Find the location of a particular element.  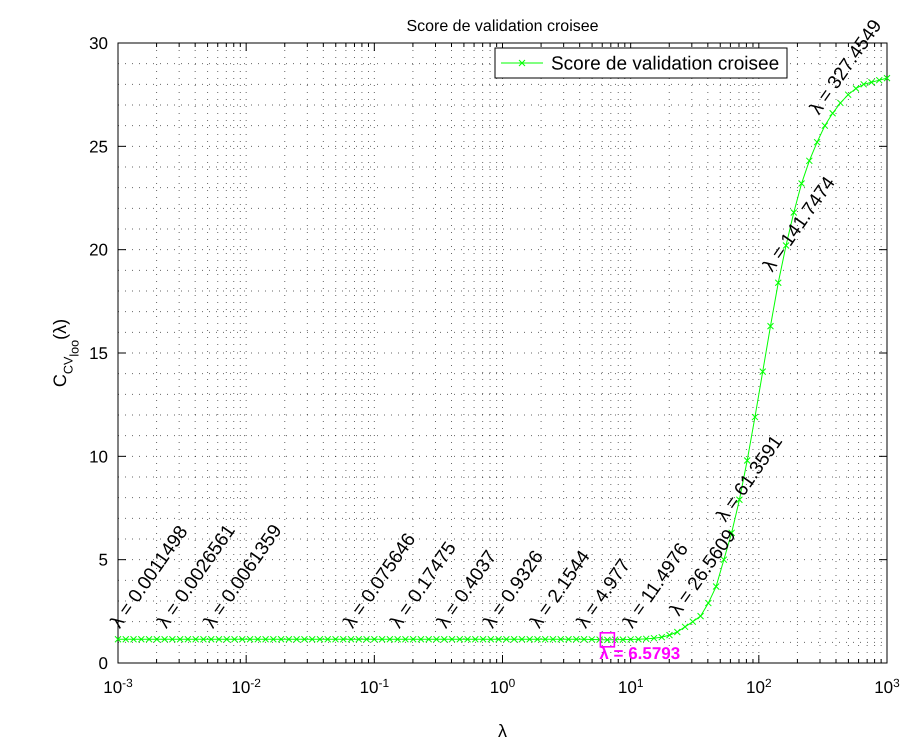

x-axis-title: λ is located at coordinates (502, 731).